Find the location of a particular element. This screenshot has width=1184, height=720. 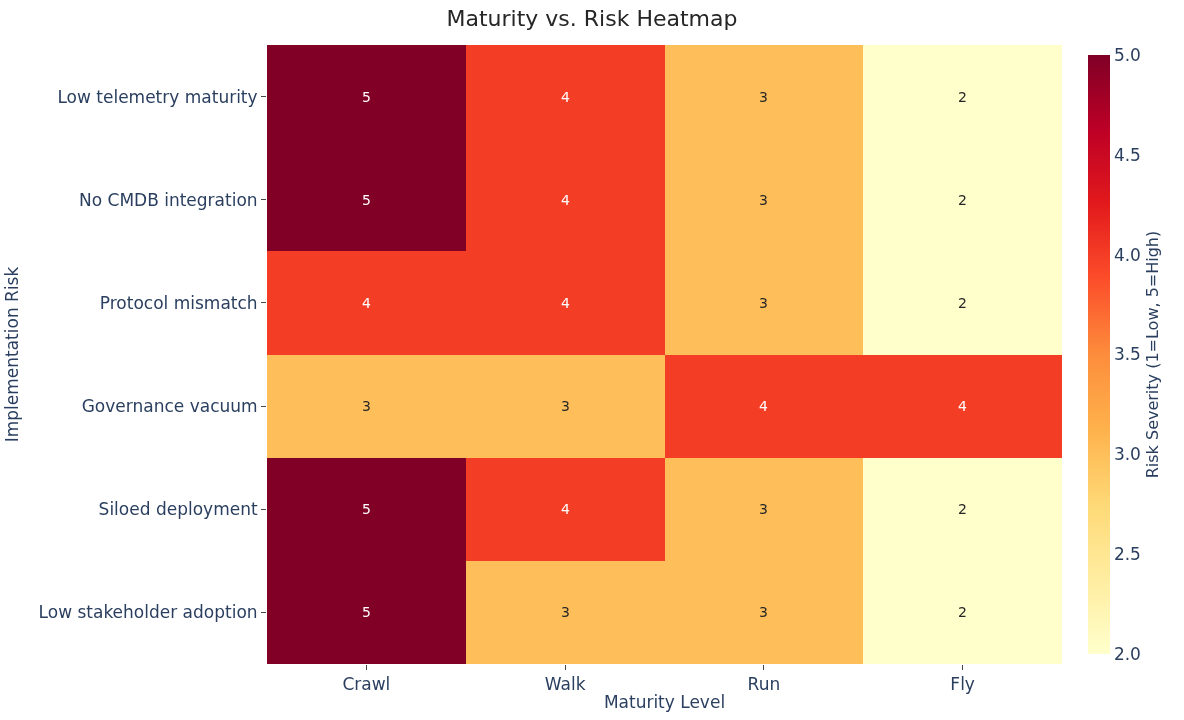

color-bar-label: 3.5 is located at coordinates (1127, 354).